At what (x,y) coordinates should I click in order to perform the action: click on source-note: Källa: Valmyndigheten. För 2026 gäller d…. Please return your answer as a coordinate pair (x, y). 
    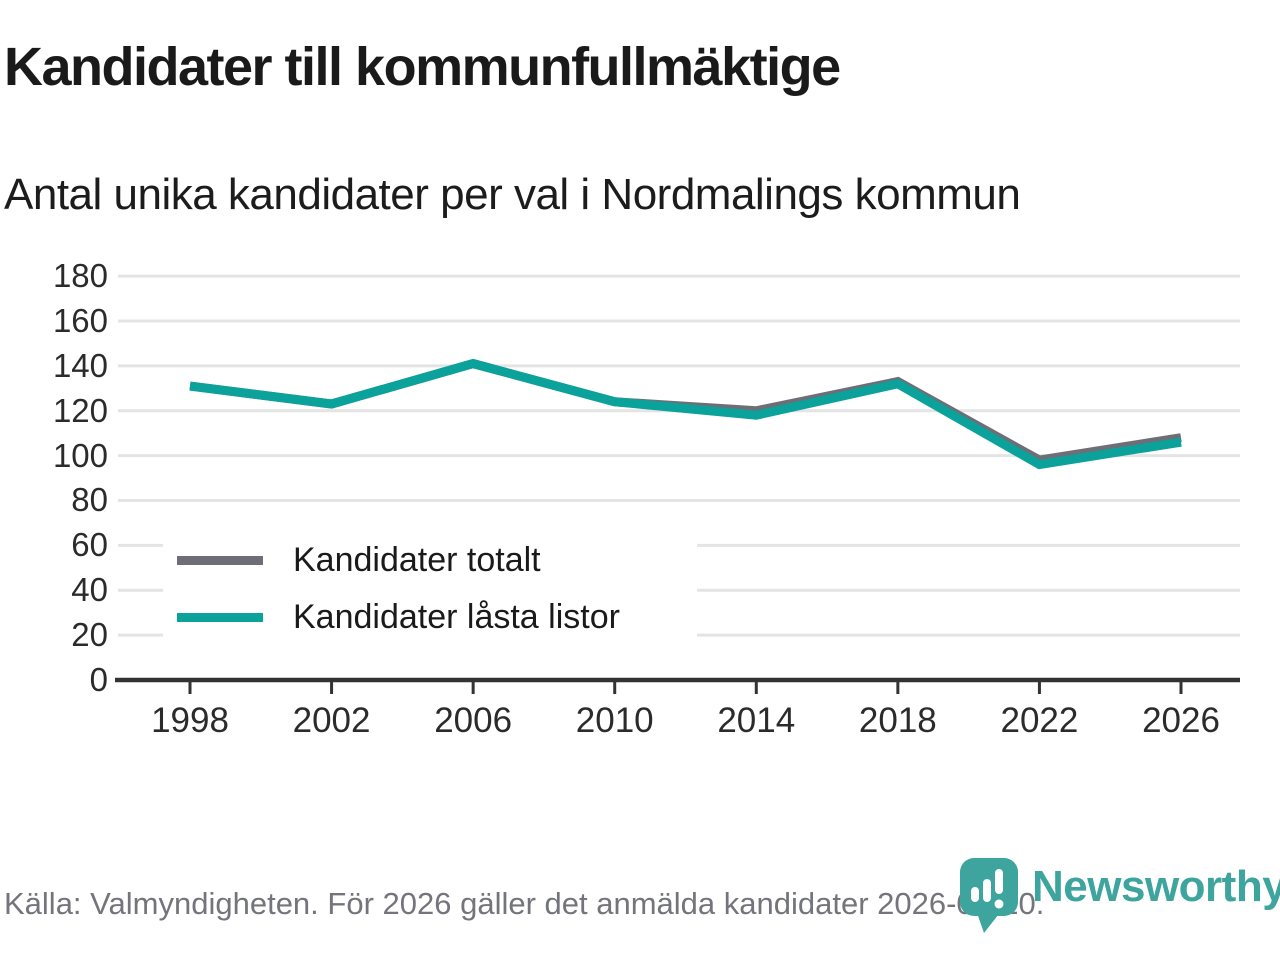
    Looking at the image, I should click on (524, 903).